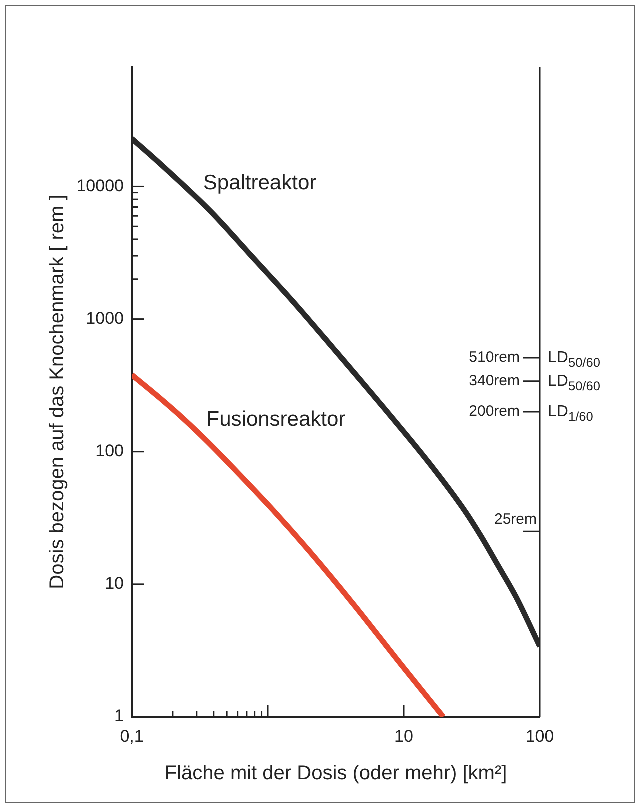  Describe the element at coordinates (105, 318) in the screenshot. I see `y-tick-label: 1000` at that location.